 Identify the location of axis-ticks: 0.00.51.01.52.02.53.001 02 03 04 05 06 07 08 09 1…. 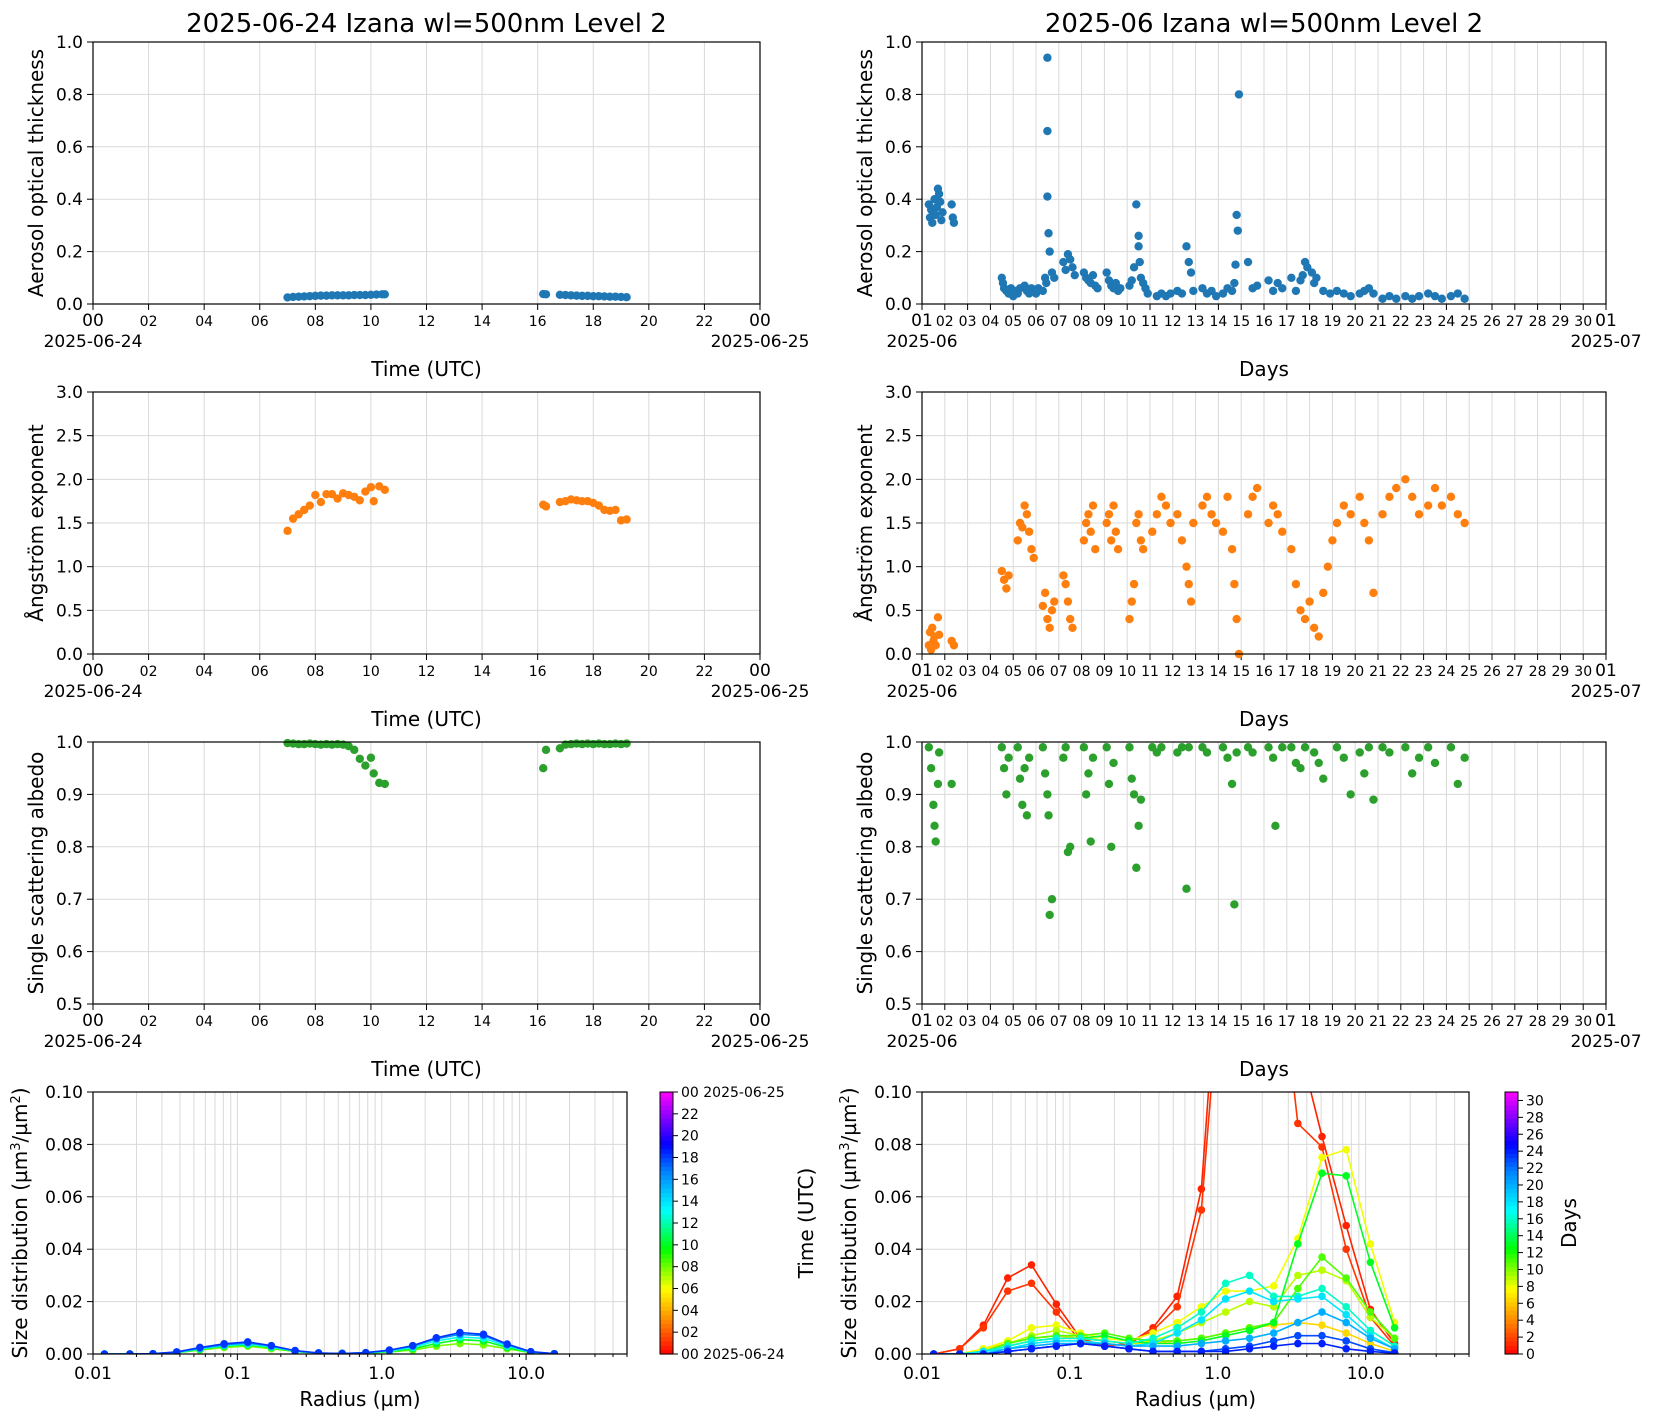
(1263, 542).